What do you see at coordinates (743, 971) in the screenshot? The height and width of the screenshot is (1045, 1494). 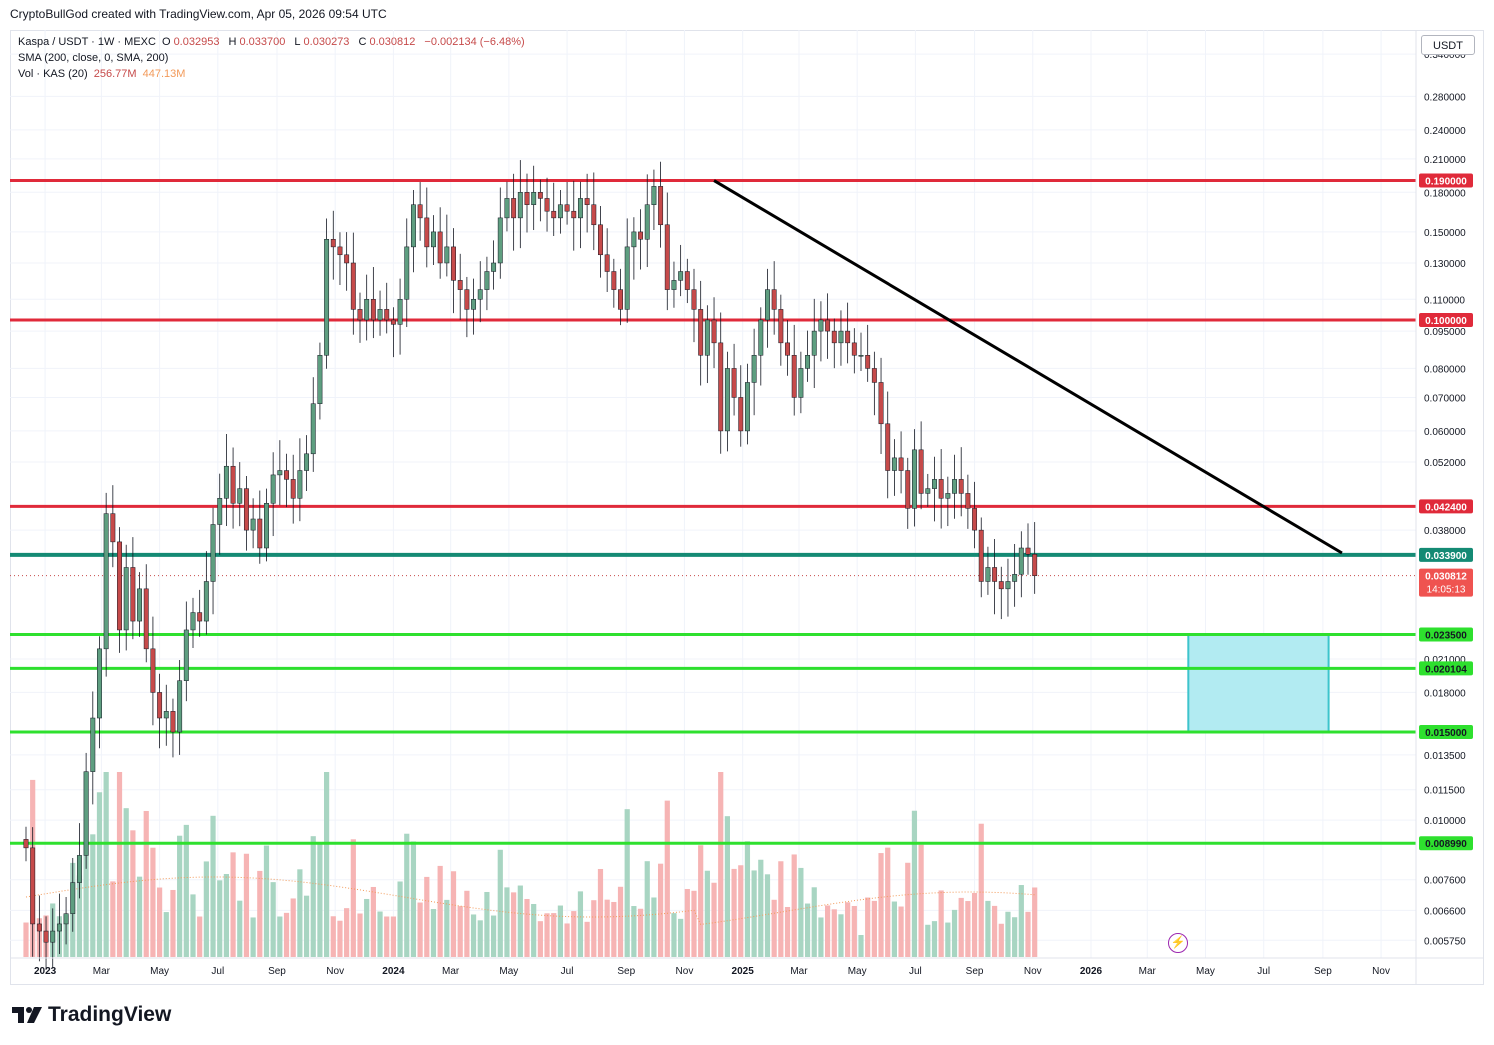 I see `time-tick-label: 2025` at bounding box center [743, 971].